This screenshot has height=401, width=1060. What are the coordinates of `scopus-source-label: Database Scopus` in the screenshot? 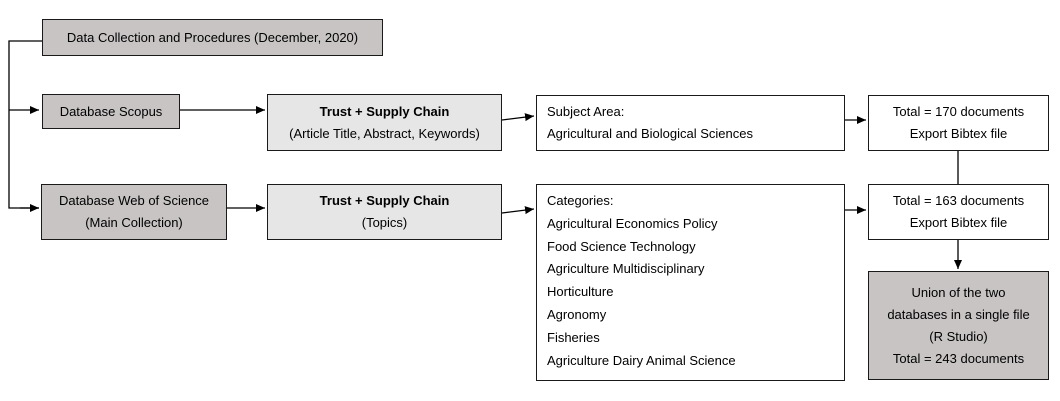 It's located at (111, 111).